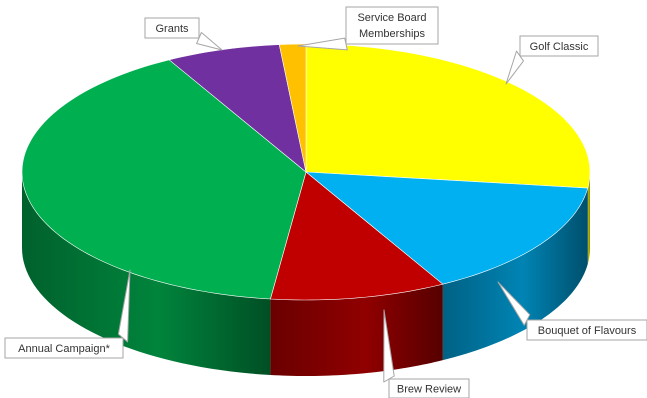 Image resolution: width=647 pixels, height=398 pixels. I want to click on slice-service-board-memberships, so click(292, 108).